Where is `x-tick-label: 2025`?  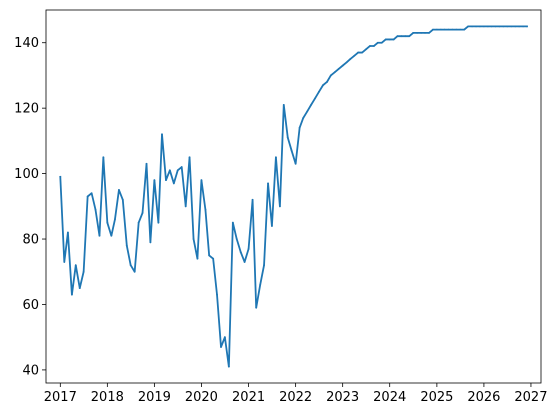 x-tick-label: 2025 is located at coordinates (436, 397).